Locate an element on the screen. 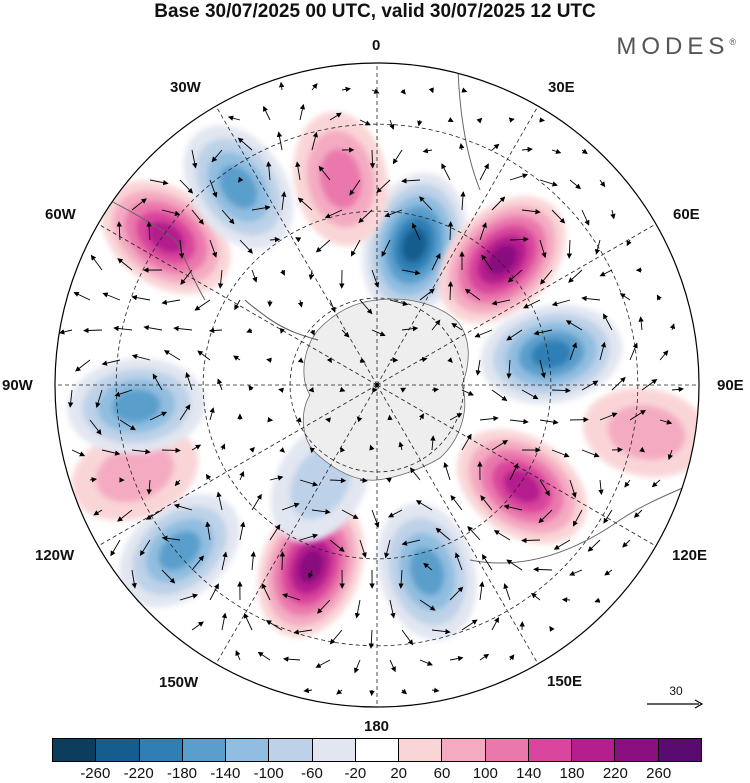 This screenshot has width=750, height=783. colorbar-tick-label: -60 is located at coordinates (312, 773).